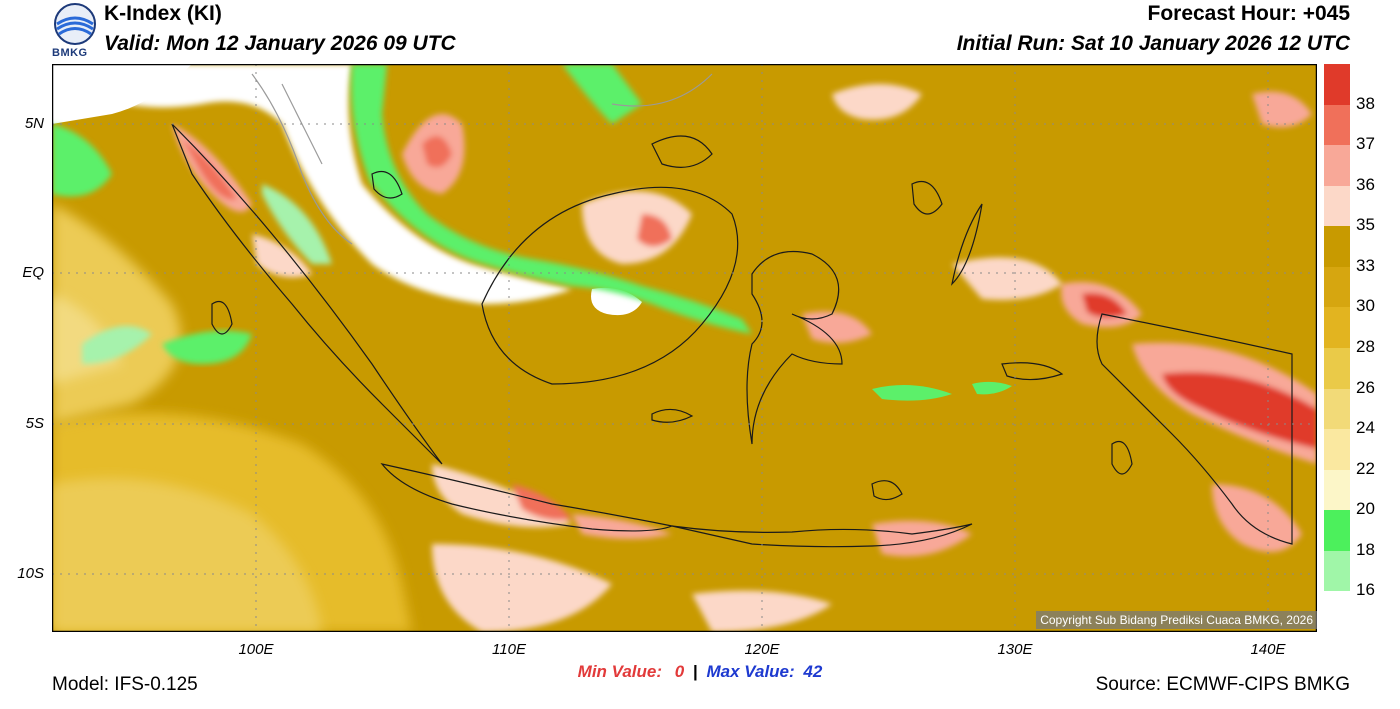 The width and height of the screenshot is (1400, 709). I want to click on lon-label-140e: 140E, so click(1268, 649).